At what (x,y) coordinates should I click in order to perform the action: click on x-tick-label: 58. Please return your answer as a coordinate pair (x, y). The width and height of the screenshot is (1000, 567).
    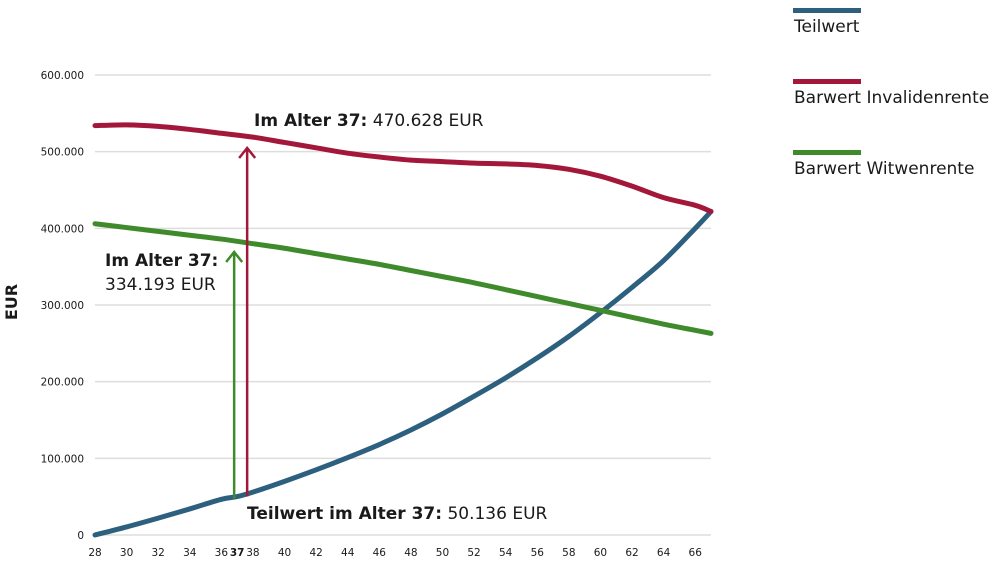
    Looking at the image, I should click on (568, 553).